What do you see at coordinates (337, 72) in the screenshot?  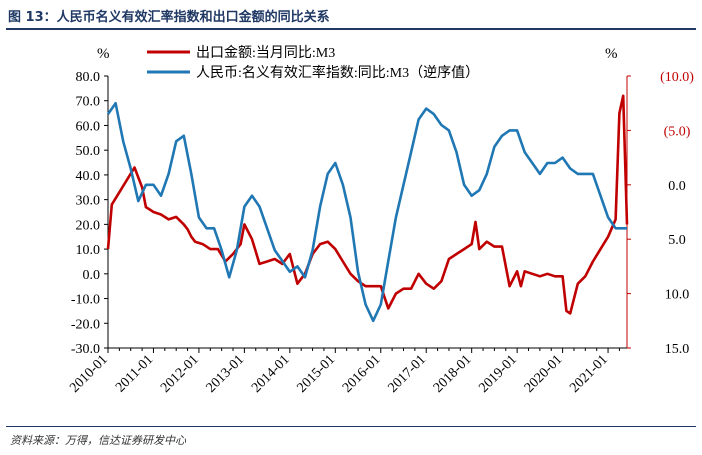 I see `legend-label-rmb: 人民币:名义有效汇率指数:同比:M3（逆序值）` at bounding box center [337, 72].